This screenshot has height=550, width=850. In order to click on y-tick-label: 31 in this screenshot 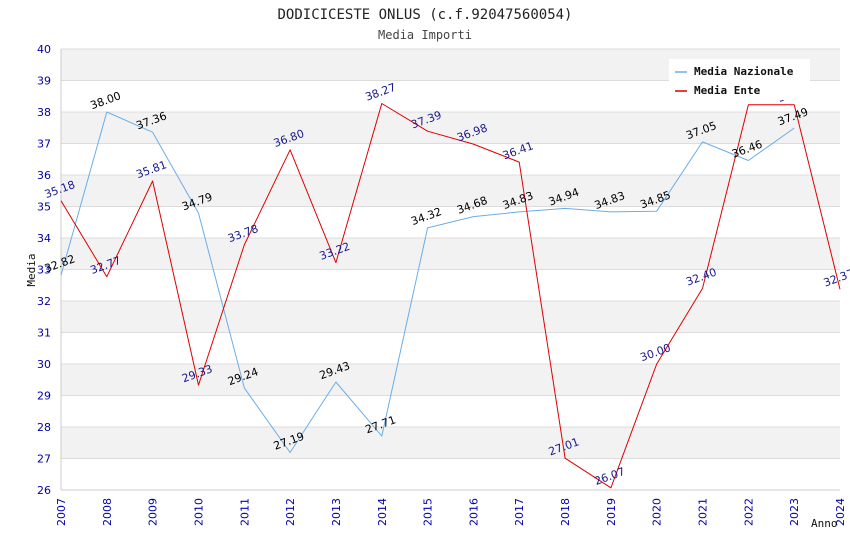, I will do `click(44, 333)`.